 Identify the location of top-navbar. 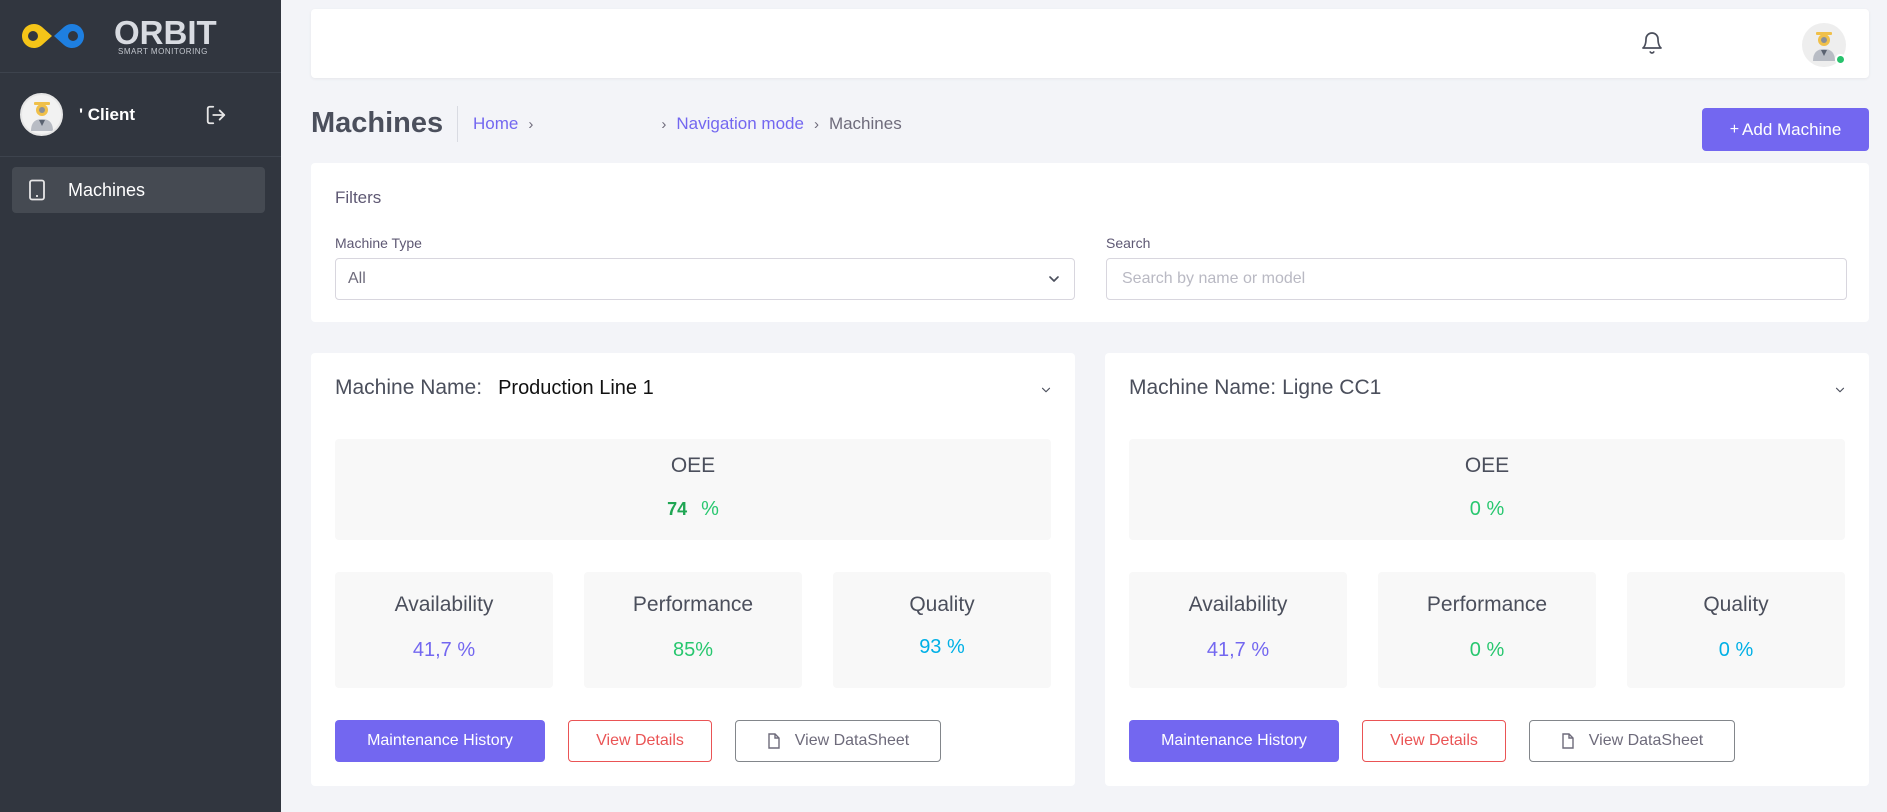
(1090, 43).